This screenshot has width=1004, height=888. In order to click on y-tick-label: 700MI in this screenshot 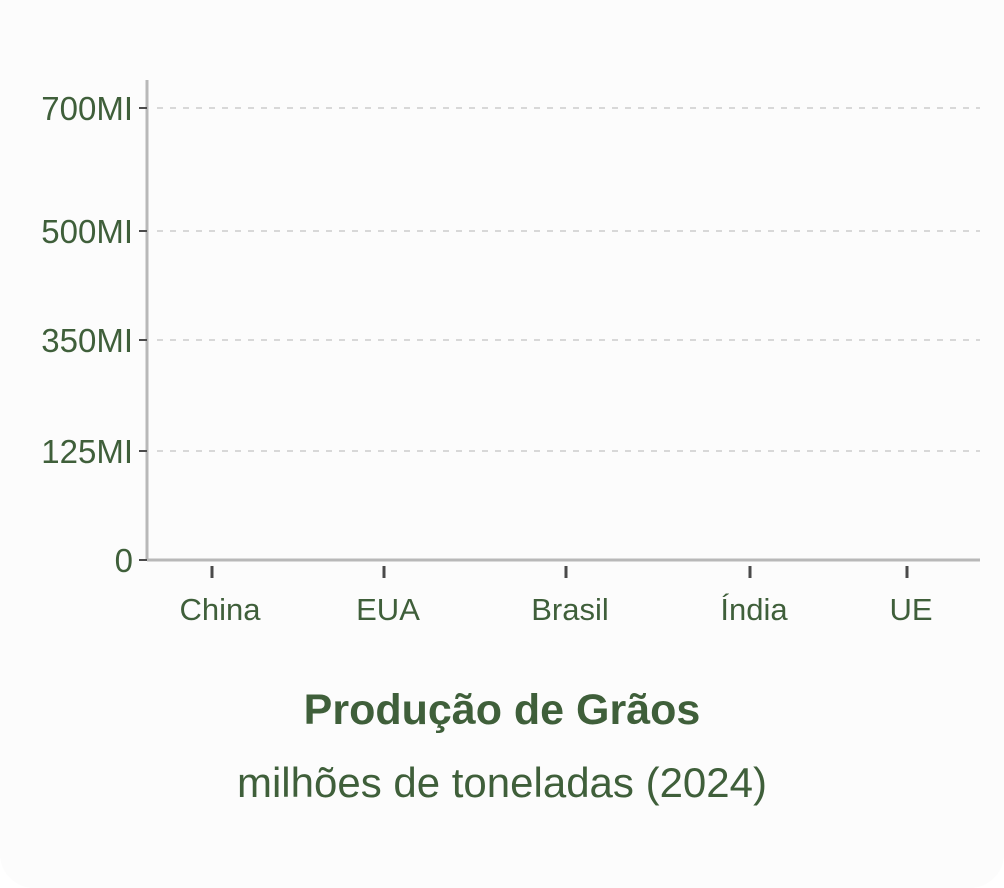, I will do `click(87, 108)`.